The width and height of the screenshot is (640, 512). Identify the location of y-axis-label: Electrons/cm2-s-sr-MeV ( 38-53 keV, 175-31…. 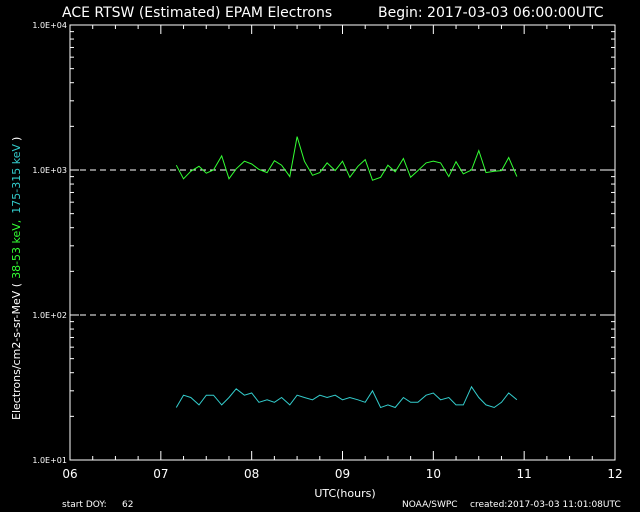
(16, 278).